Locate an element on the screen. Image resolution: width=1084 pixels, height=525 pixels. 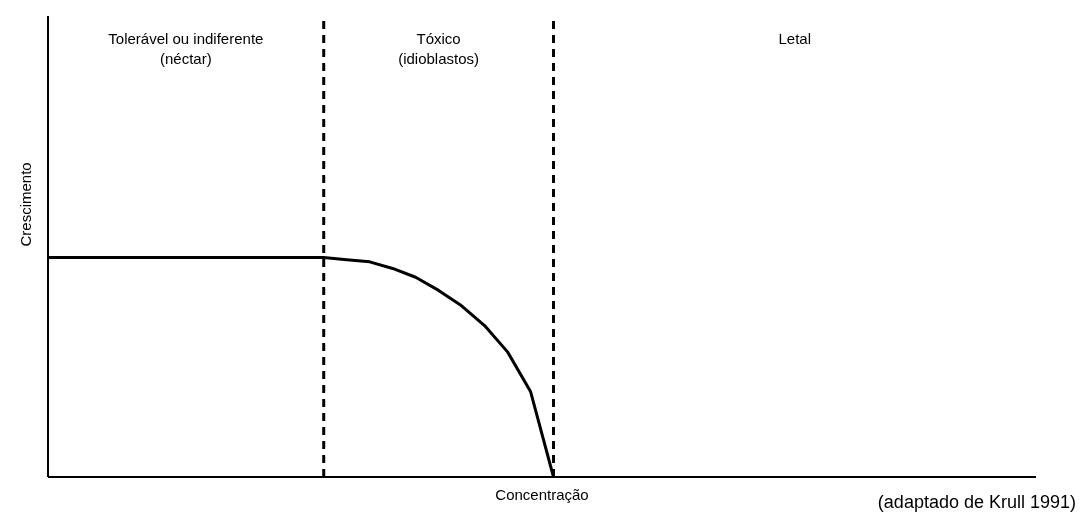
text: Letal is located at coordinates (795, 38).